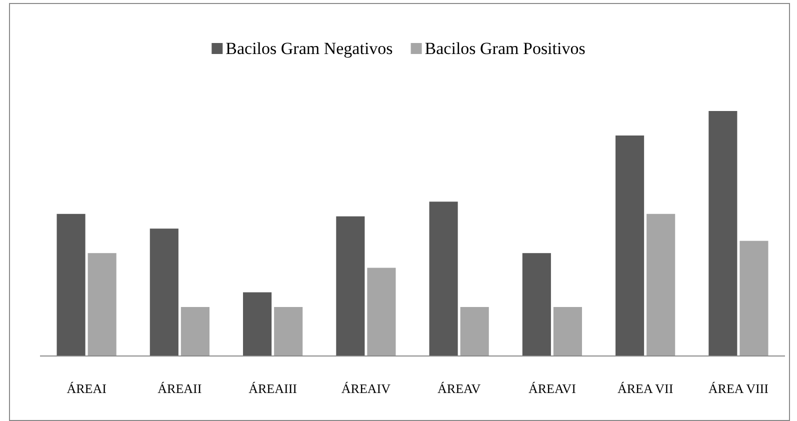 This screenshot has height=421, width=797. Describe the element at coordinates (552, 388) in the screenshot. I see `x-tick-label: ÁREAVI` at that location.